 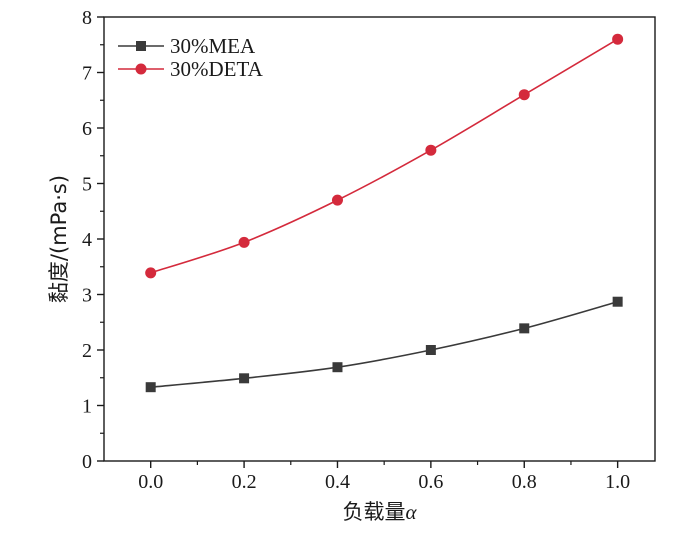 What do you see at coordinates (617, 482) in the screenshot?
I see `x-tick-label: 1.0` at bounding box center [617, 482].